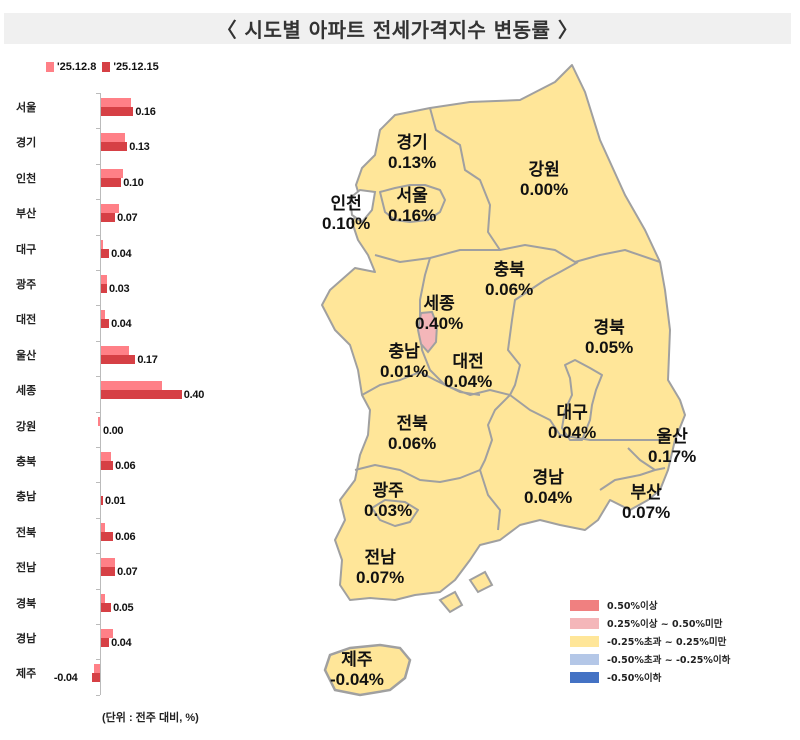  I want to click on bar-row: 경남 0.04, so click(120, 641).